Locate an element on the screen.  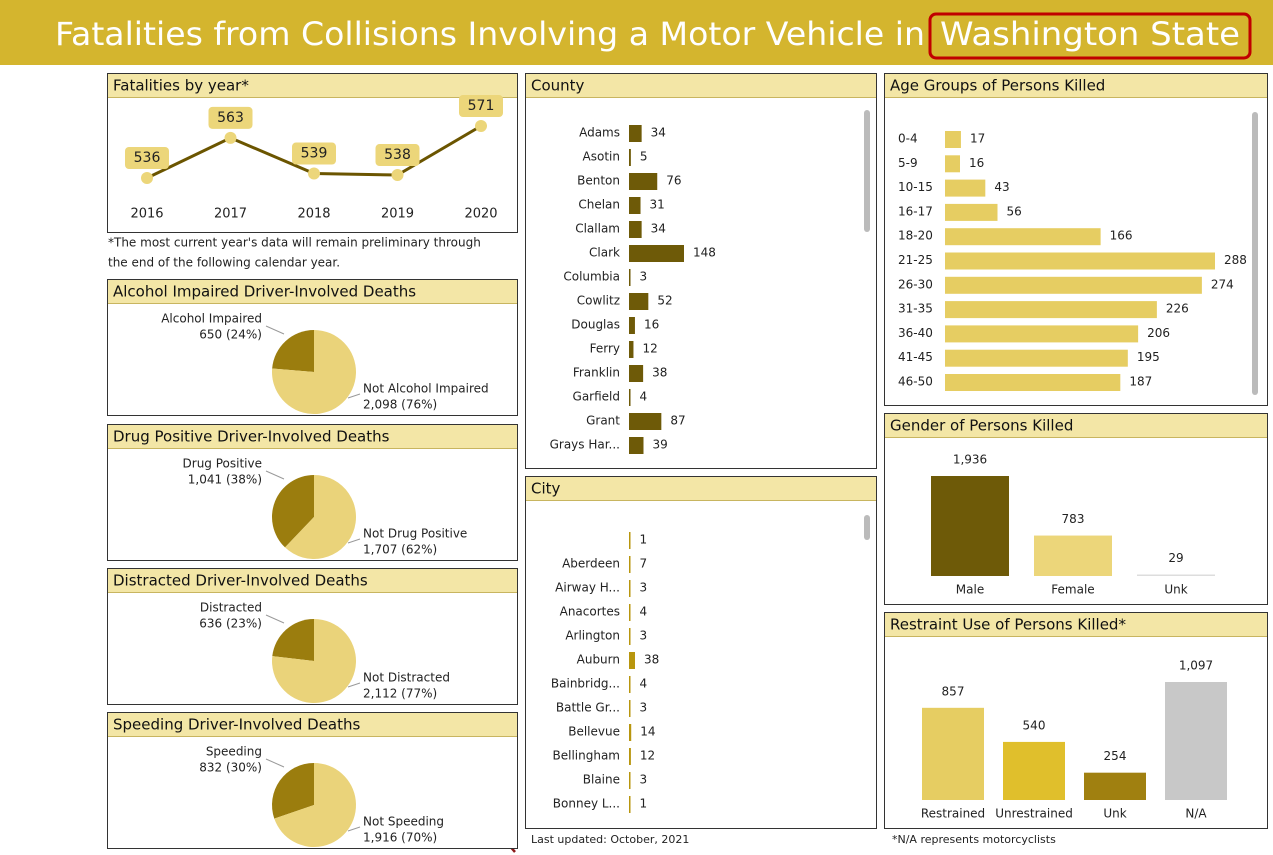
category-label: Arlington is located at coordinates (592, 636).